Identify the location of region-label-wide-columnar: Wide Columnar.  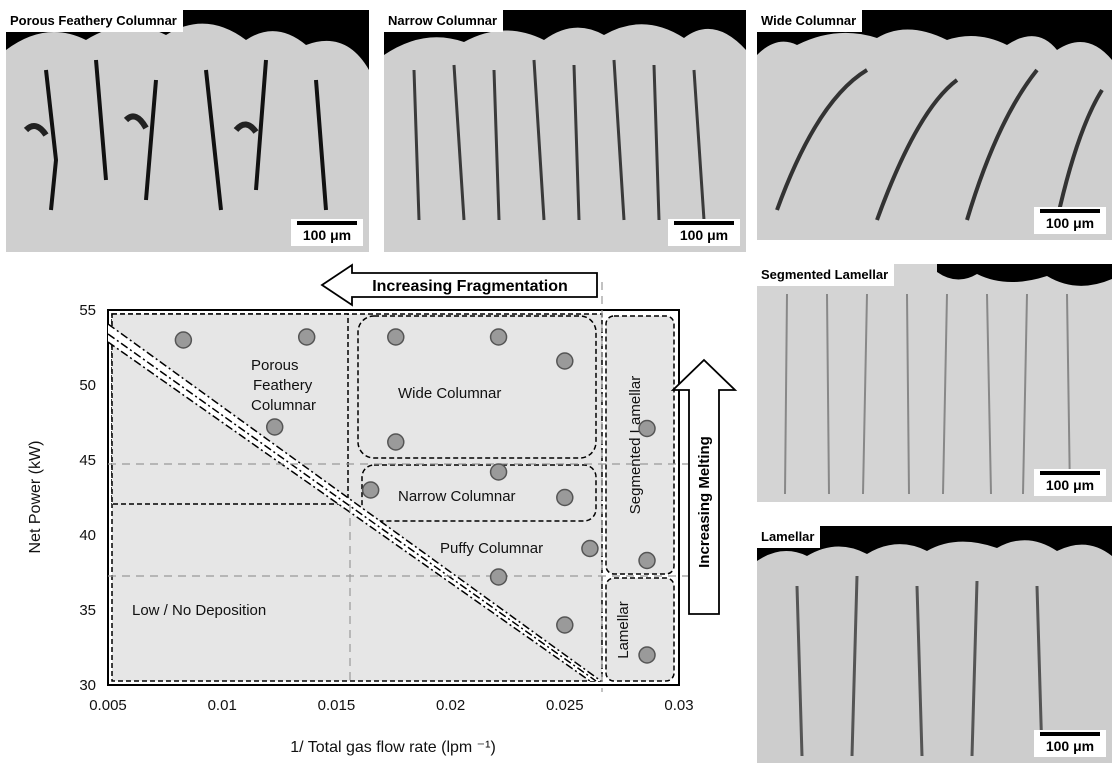
(449, 393).